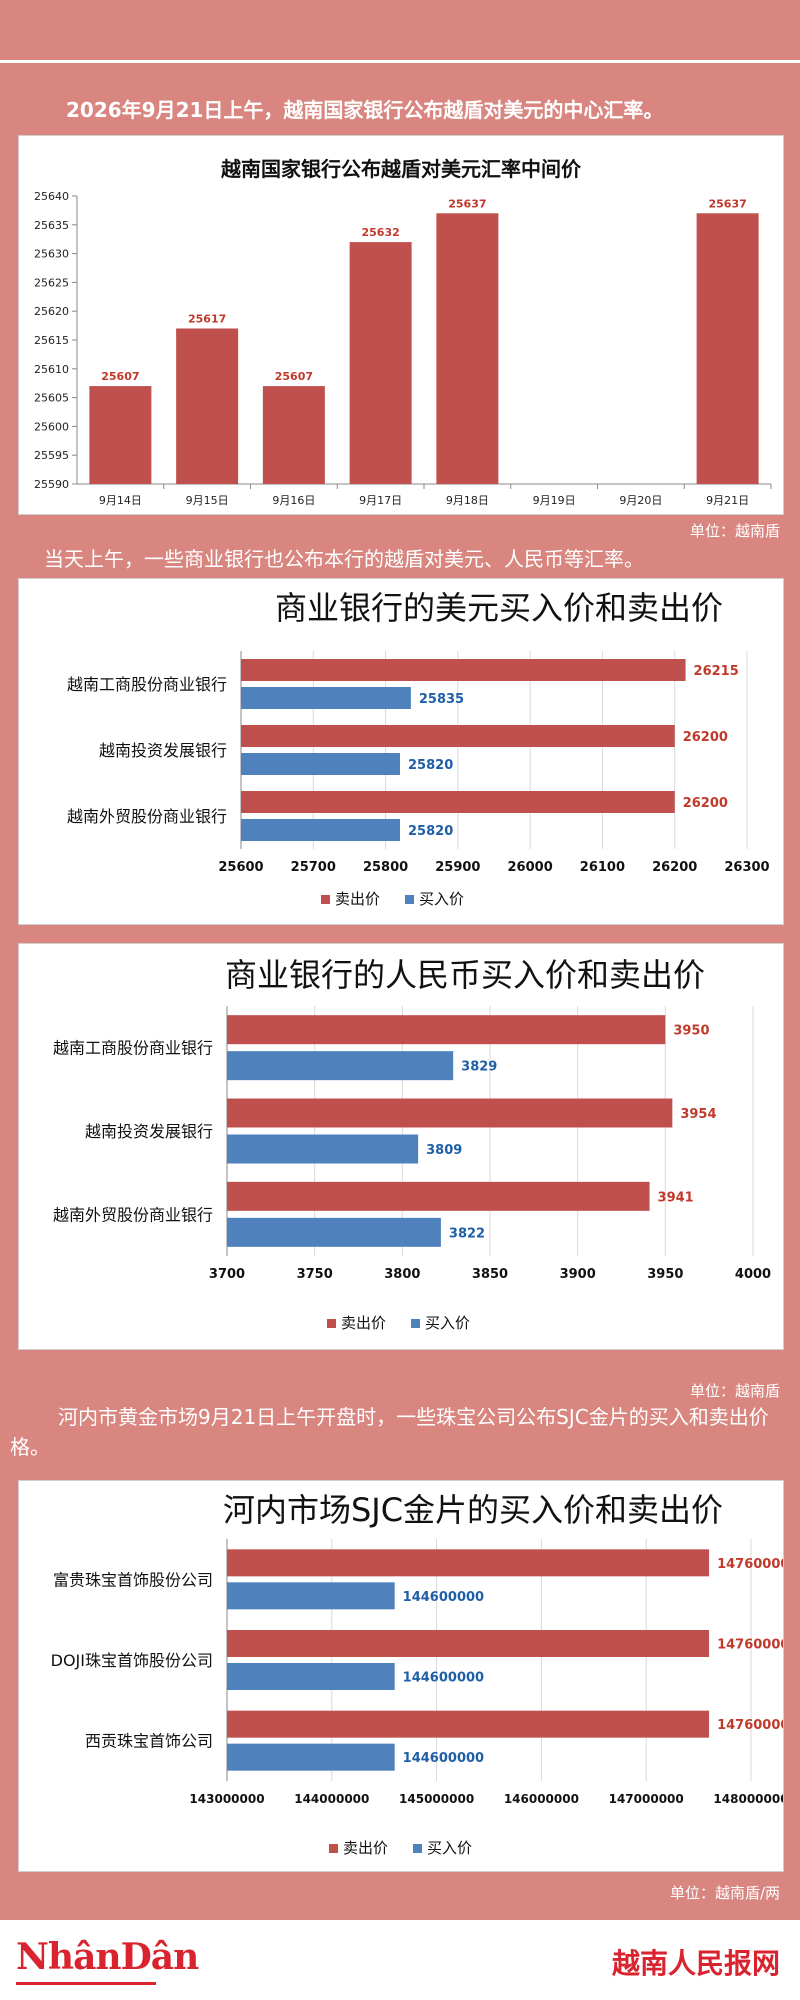 This screenshot has height=2000, width=800. Describe the element at coordinates (674, 867) in the screenshot. I see `x-tick-label: 26200` at that location.